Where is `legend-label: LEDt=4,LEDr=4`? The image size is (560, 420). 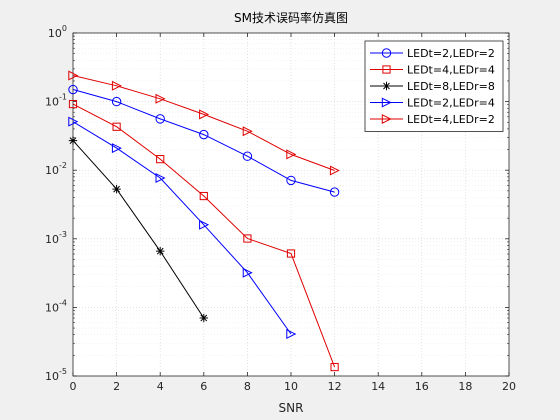 legend-label: LEDt=4,LEDr=4 is located at coordinates (451, 70).